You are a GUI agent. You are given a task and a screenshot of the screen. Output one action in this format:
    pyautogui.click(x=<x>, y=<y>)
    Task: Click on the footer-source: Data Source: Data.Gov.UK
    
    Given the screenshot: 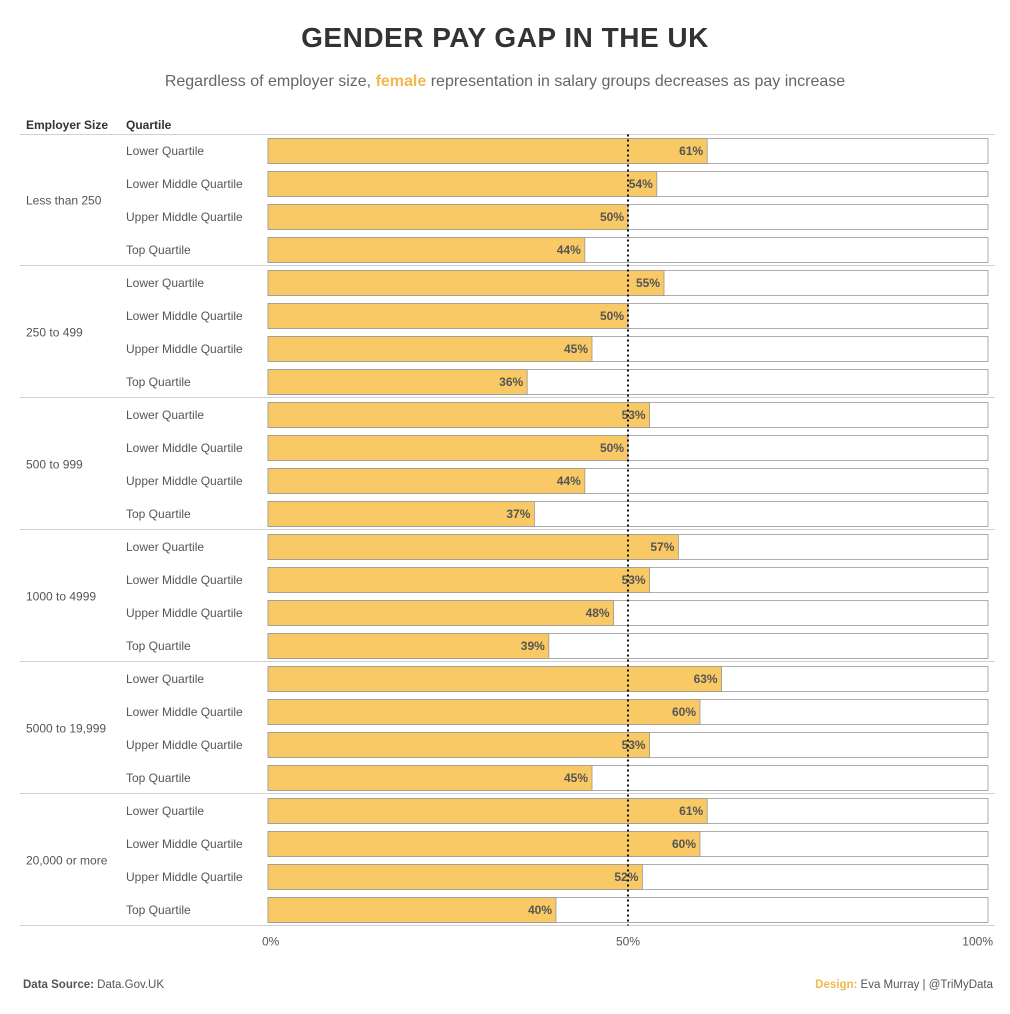 What is the action you would take?
    pyautogui.click(x=93, y=985)
    